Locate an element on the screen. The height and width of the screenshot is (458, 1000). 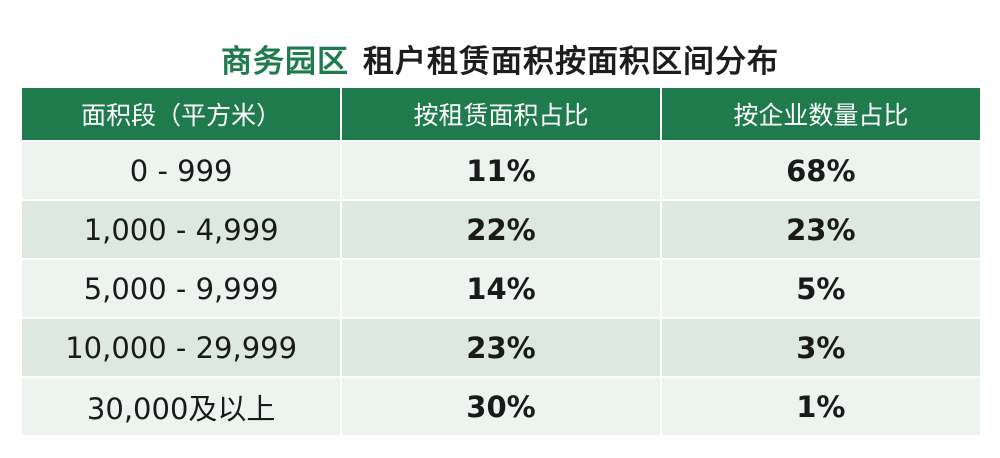
percent-cell: 30% is located at coordinates (501, 407).